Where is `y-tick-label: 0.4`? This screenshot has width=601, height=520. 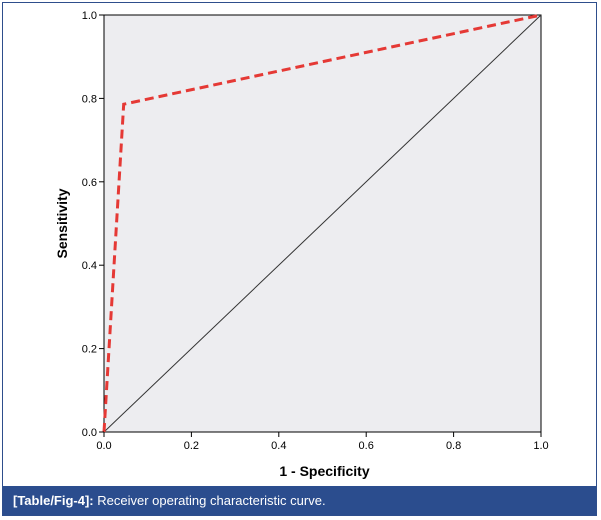
y-tick-label: 0.4 is located at coordinates (89, 266).